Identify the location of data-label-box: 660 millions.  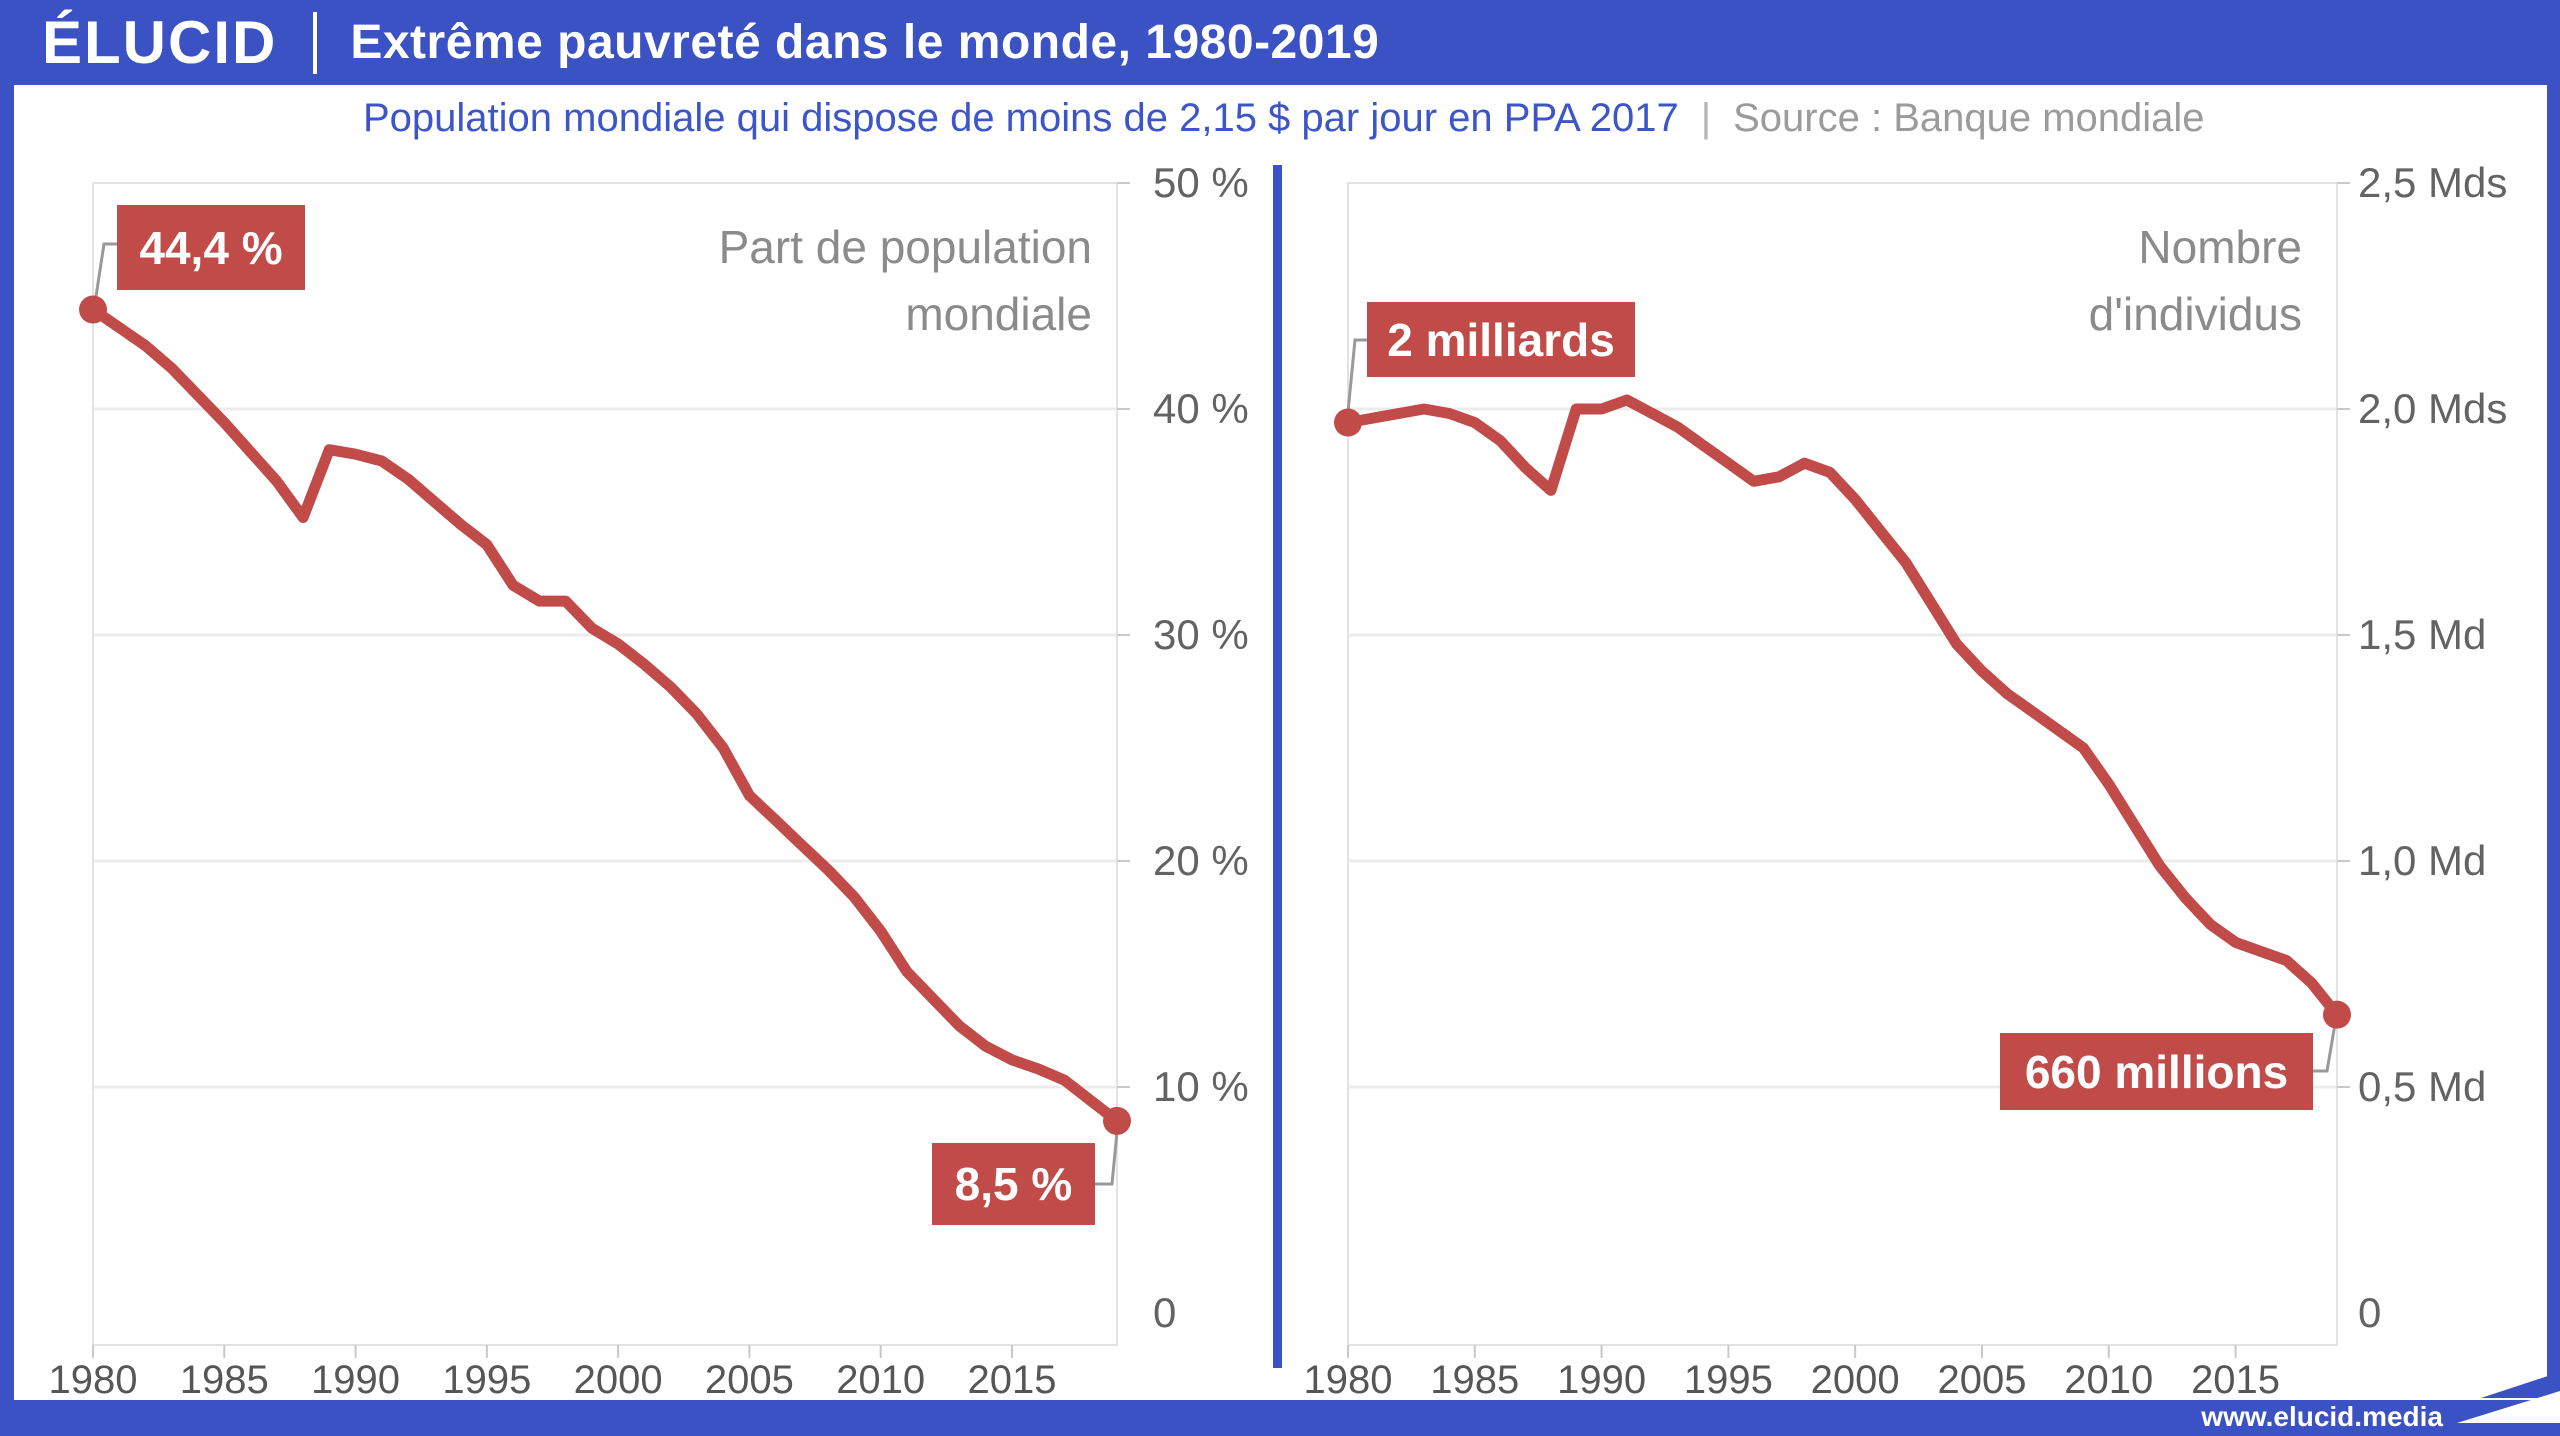
(2156, 1071).